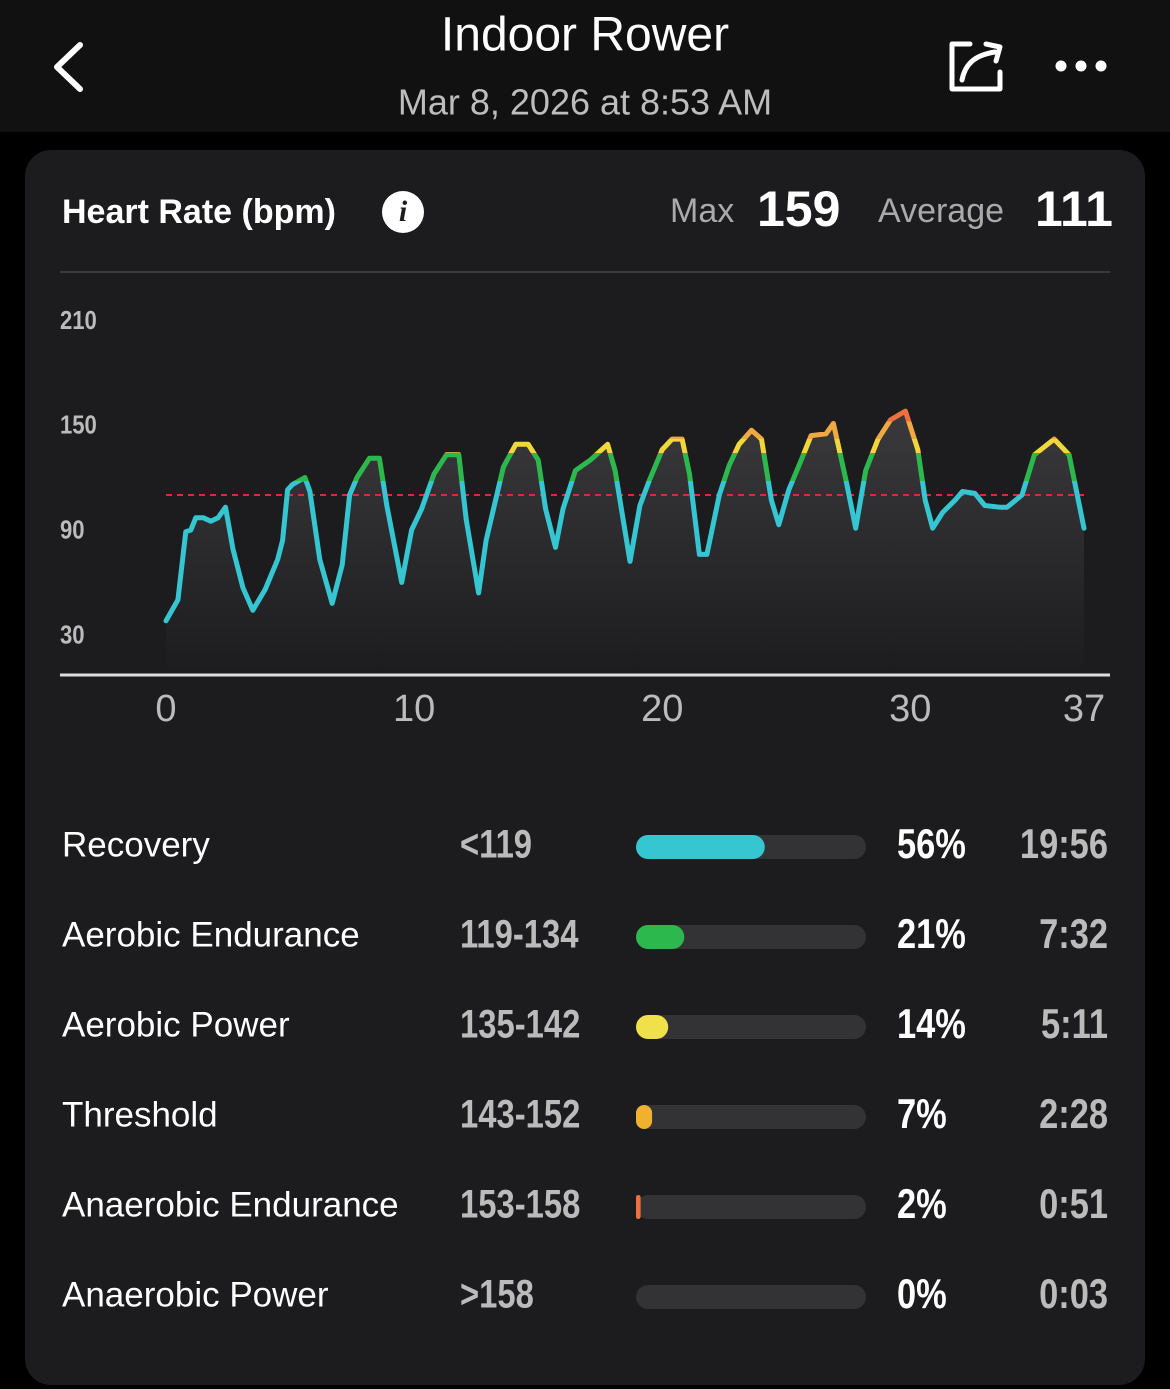  Describe the element at coordinates (211, 934) in the screenshot. I see `zone-name: Aerobic Endurance` at that location.